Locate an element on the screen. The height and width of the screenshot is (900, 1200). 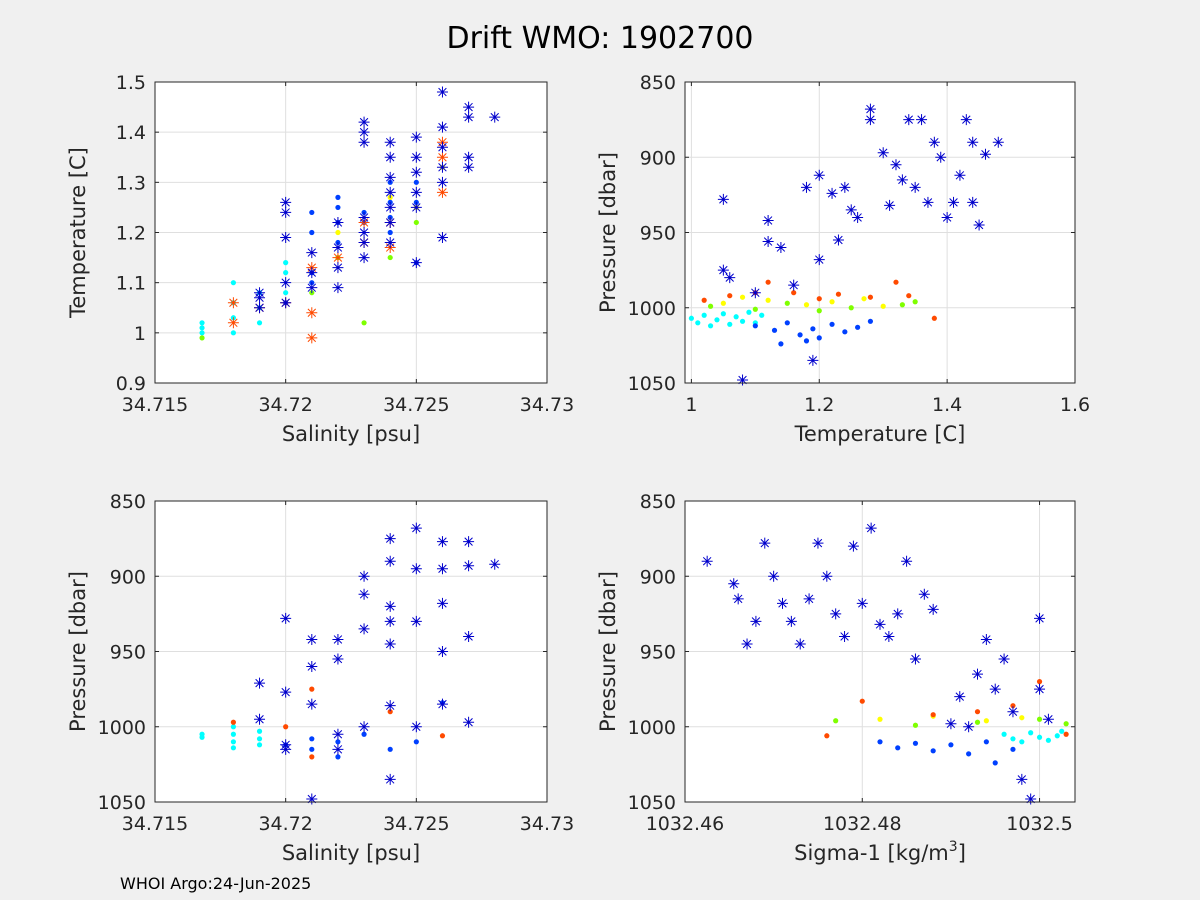
x-axis-label: Salinity [psu] is located at coordinates (351, 853).